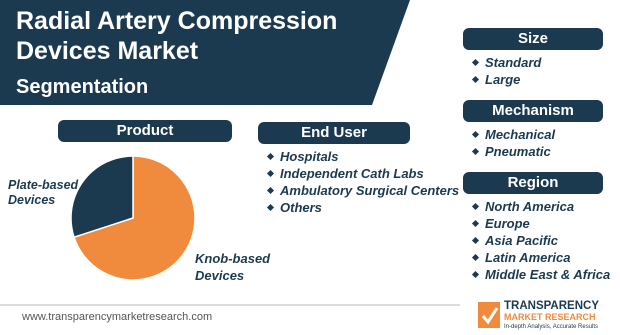 Image resolution: width=620 pixels, height=335 pixels. I want to click on segment-item: Hospitals, so click(362, 156).